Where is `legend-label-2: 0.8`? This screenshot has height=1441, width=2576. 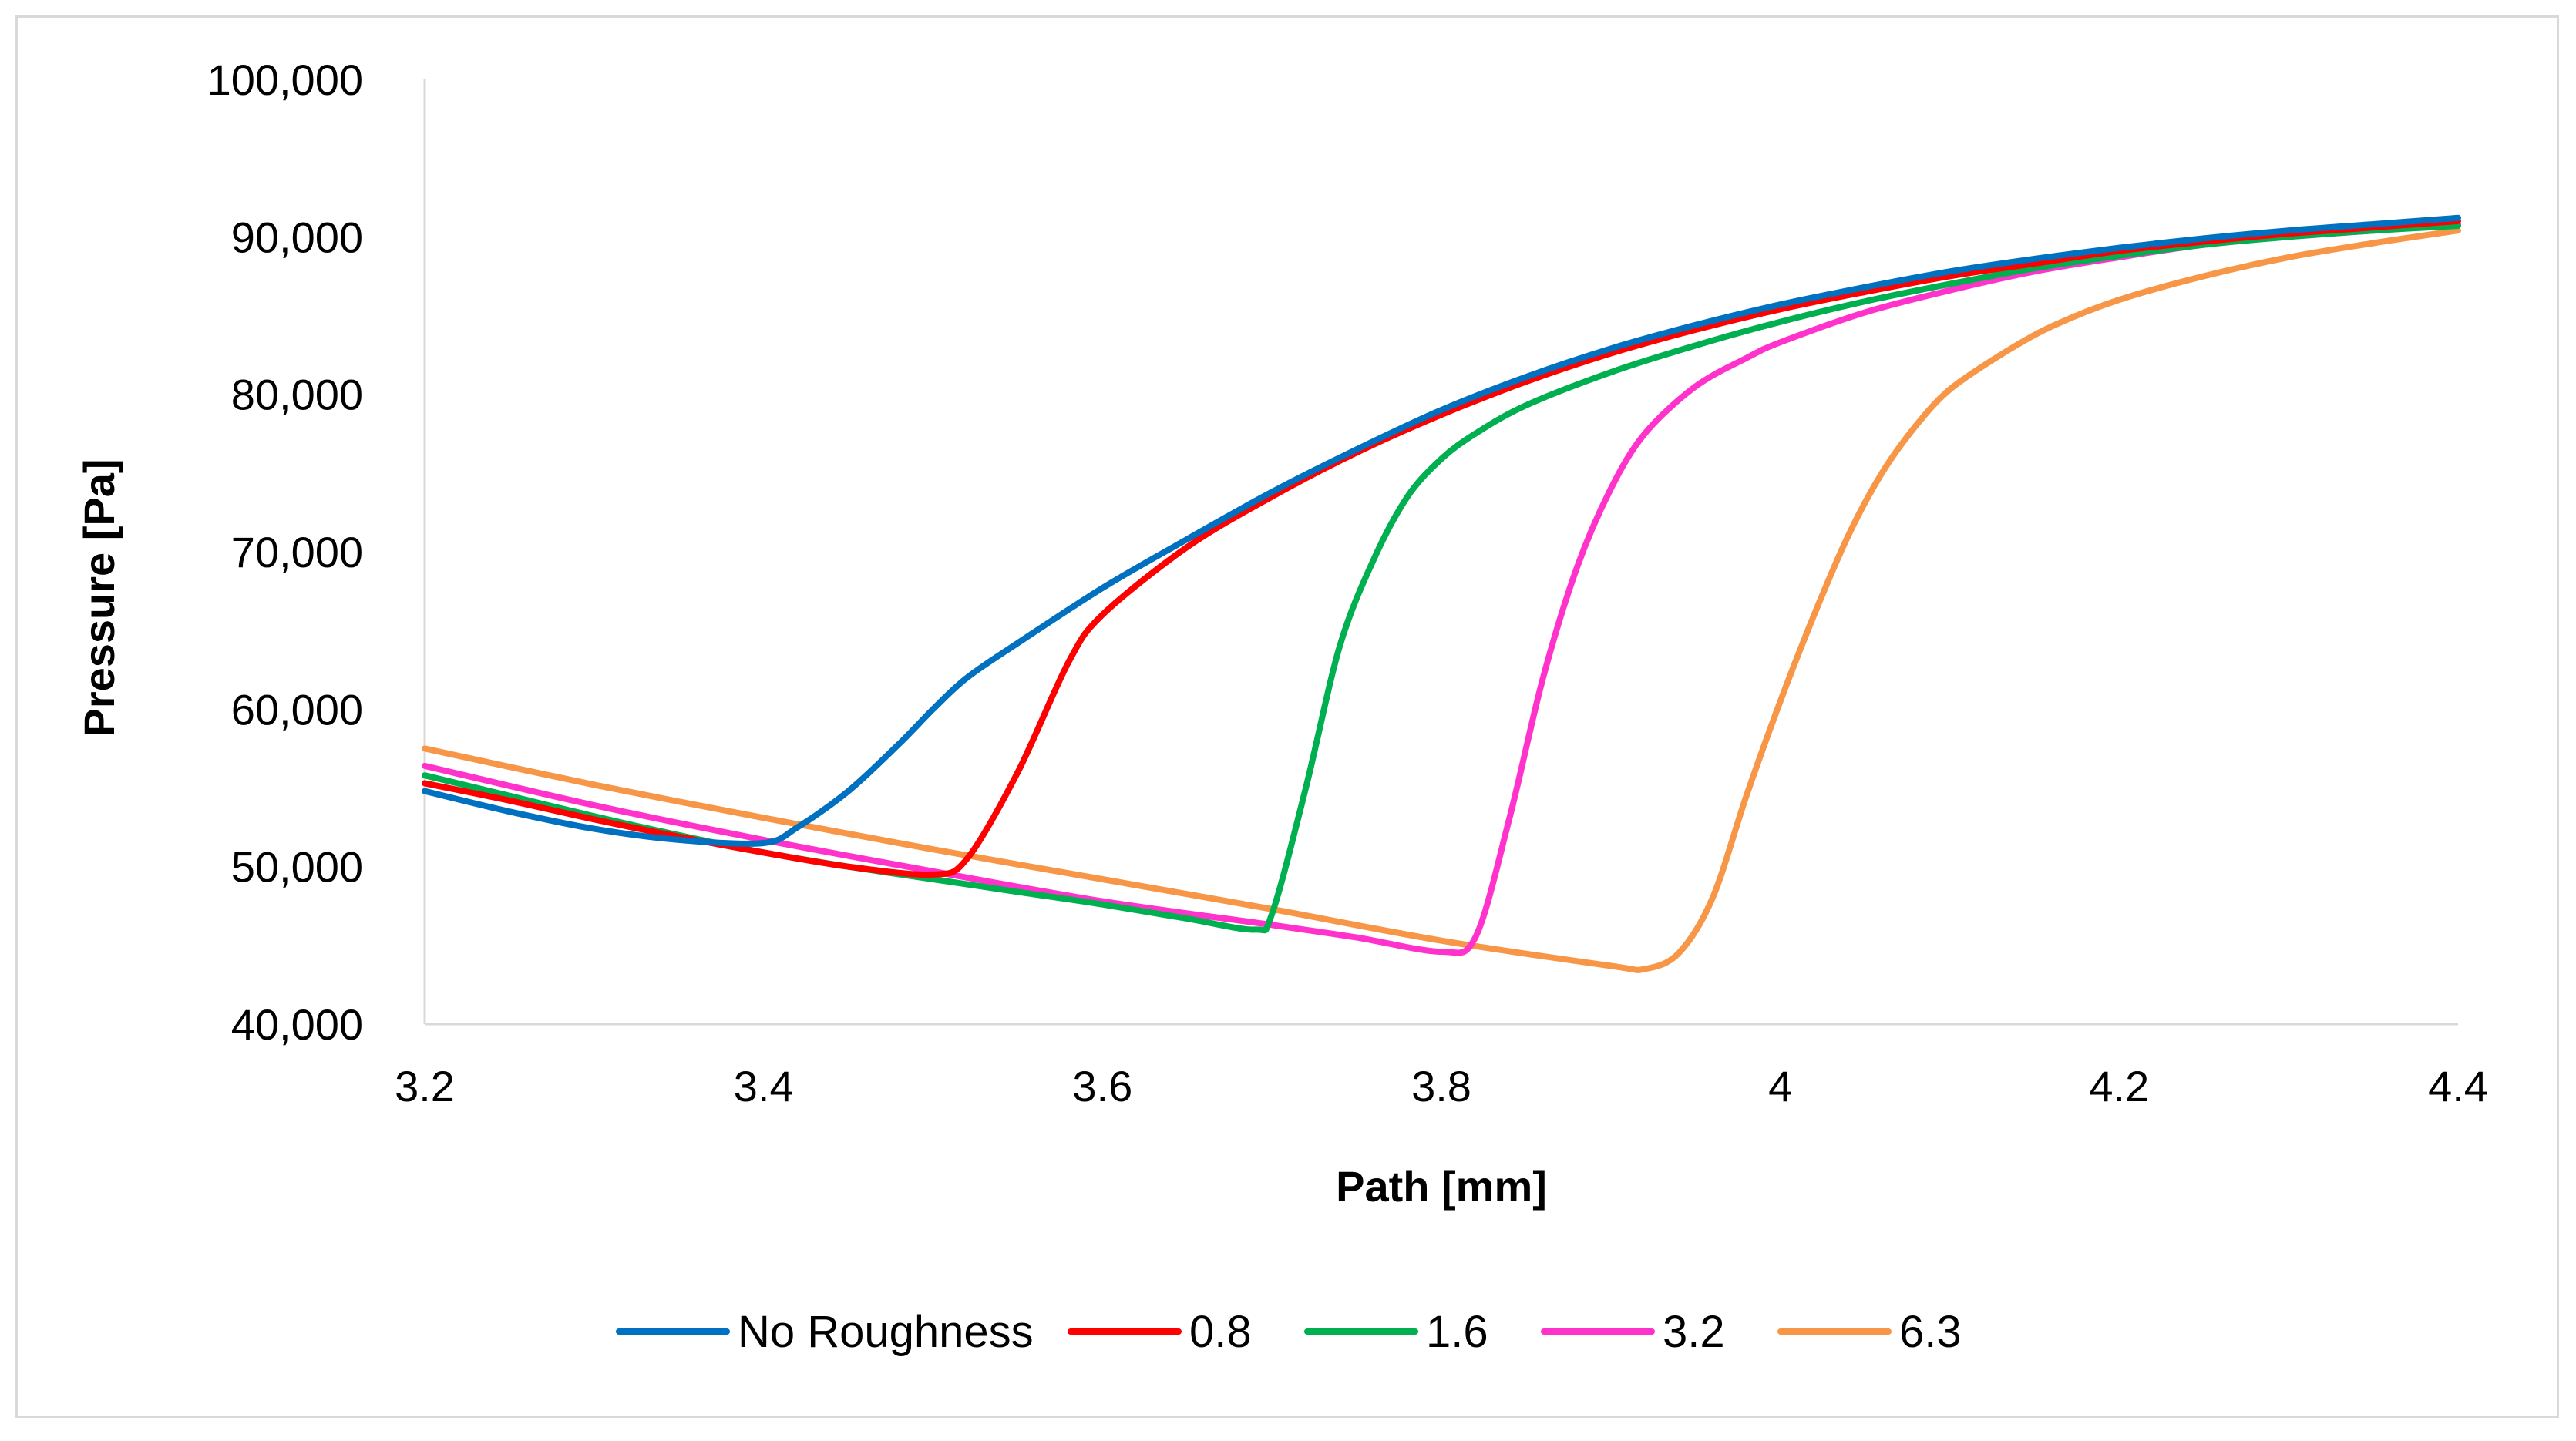 legend-label-2: 0.8 is located at coordinates (1220, 1332).